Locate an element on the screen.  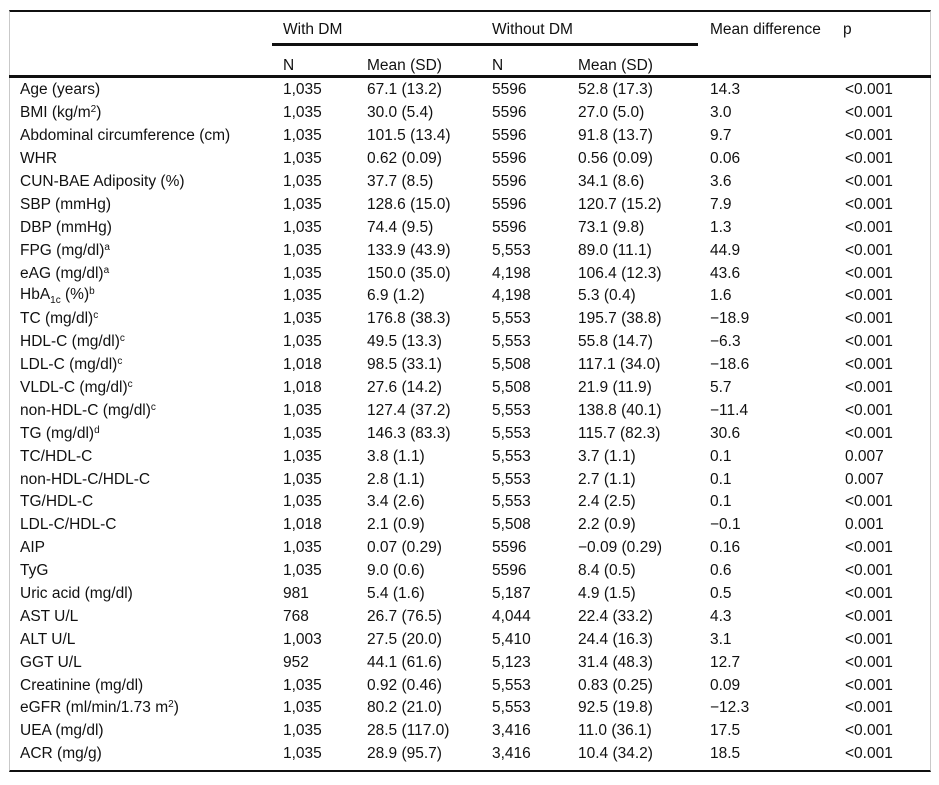
with-dm-mean-sd: 80.2 (21.0) is located at coordinates (404, 708).